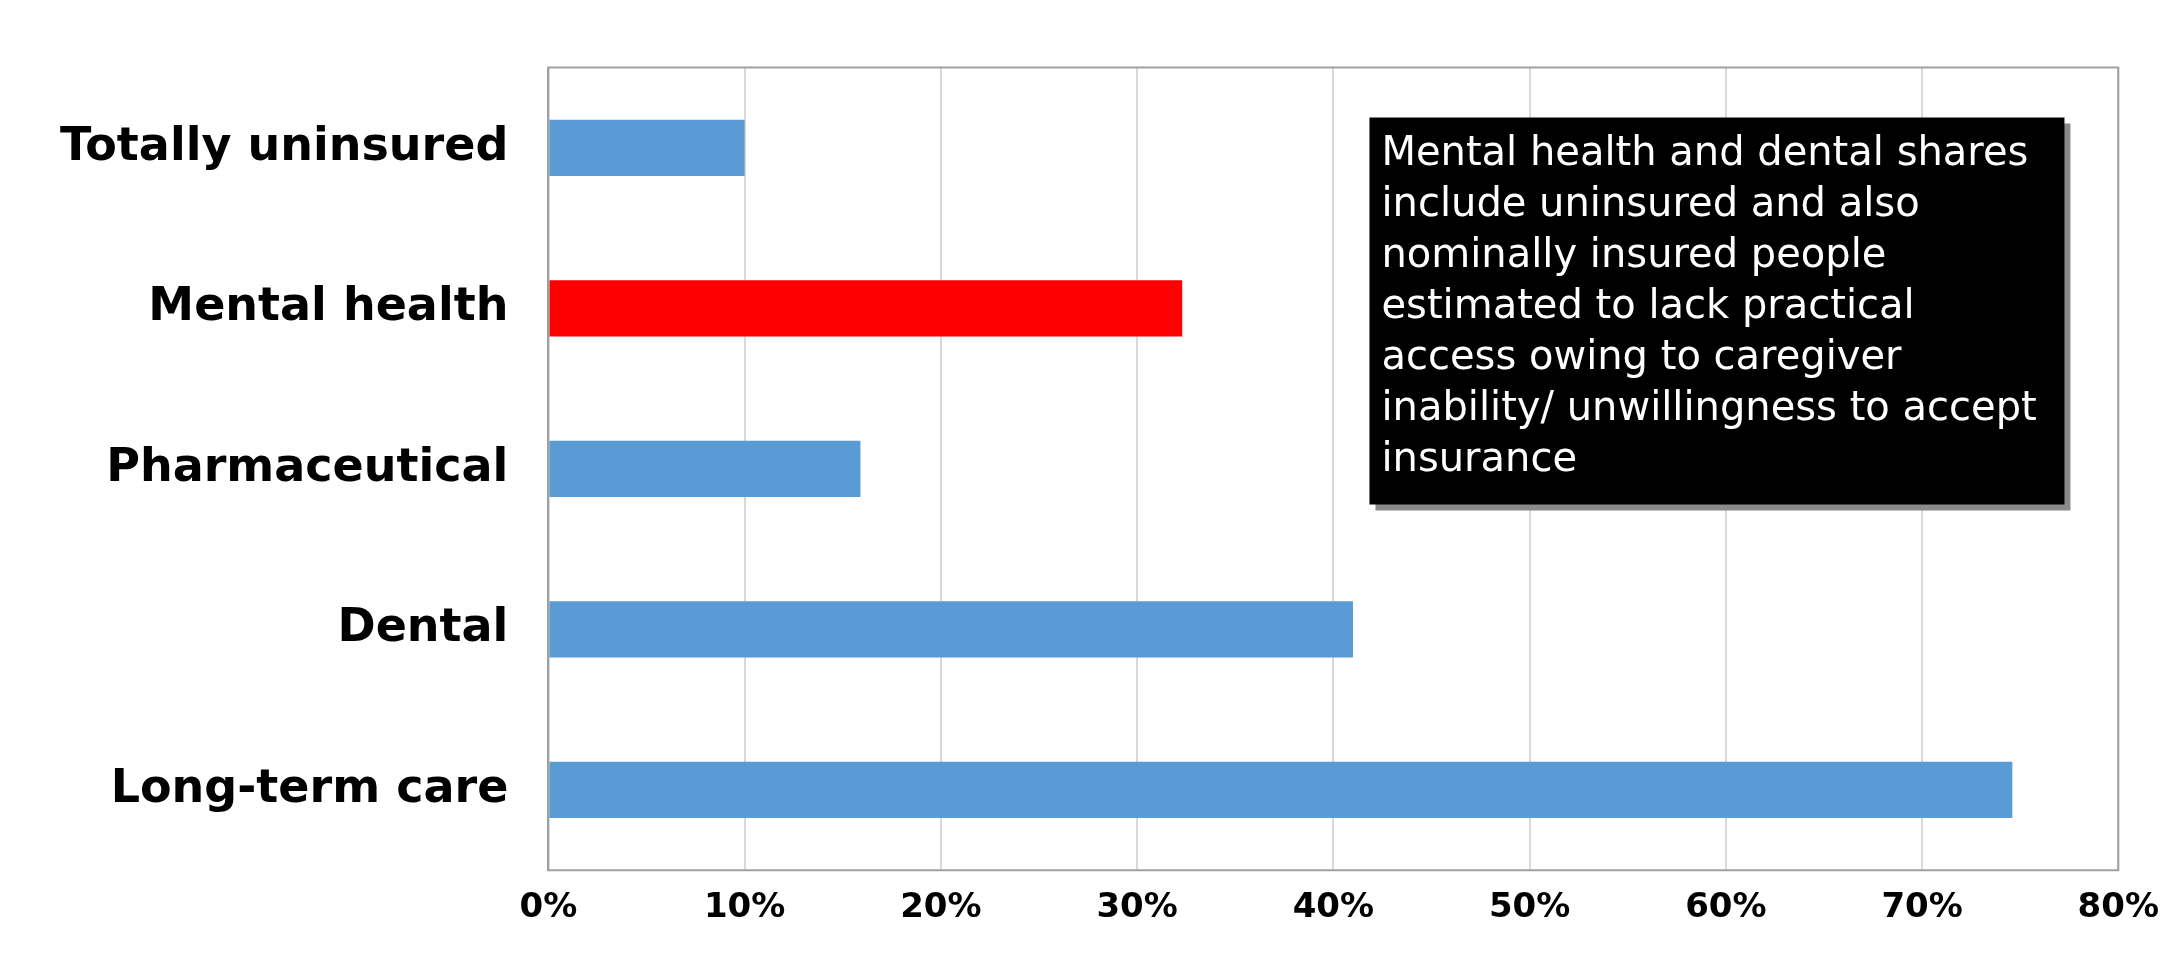  Describe the element at coordinates (423, 625) in the screenshot. I see `y-tick-label: Dental` at that location.